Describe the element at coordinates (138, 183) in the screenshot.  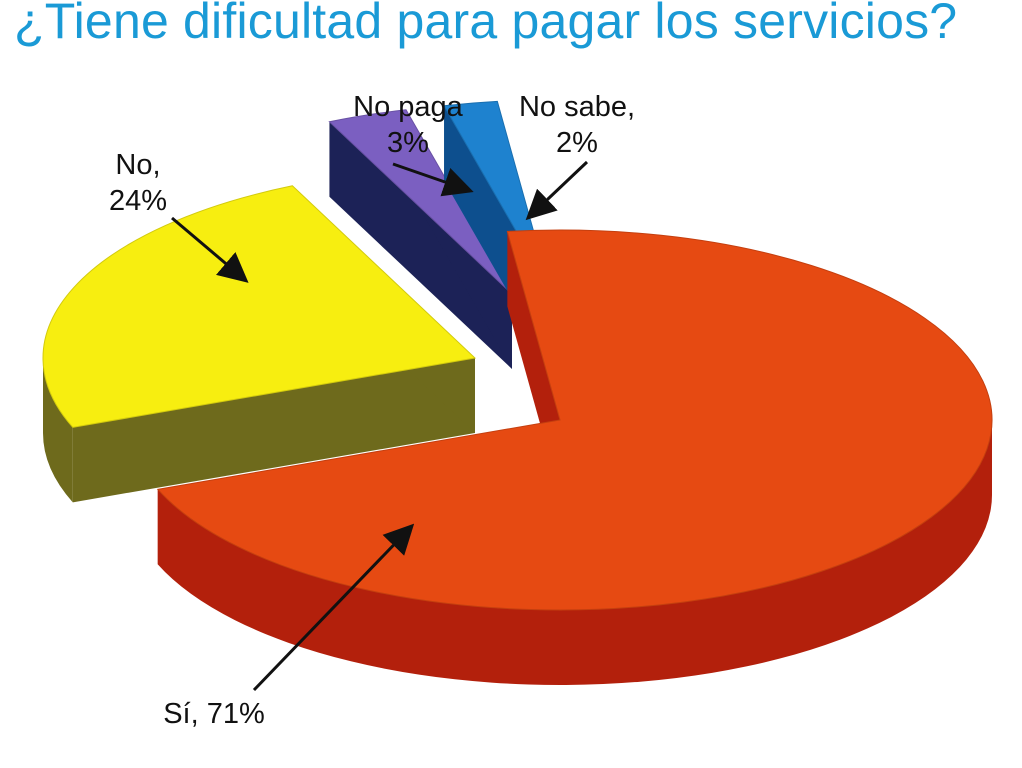
I see `slice-label-no: No, 24%` at that location.